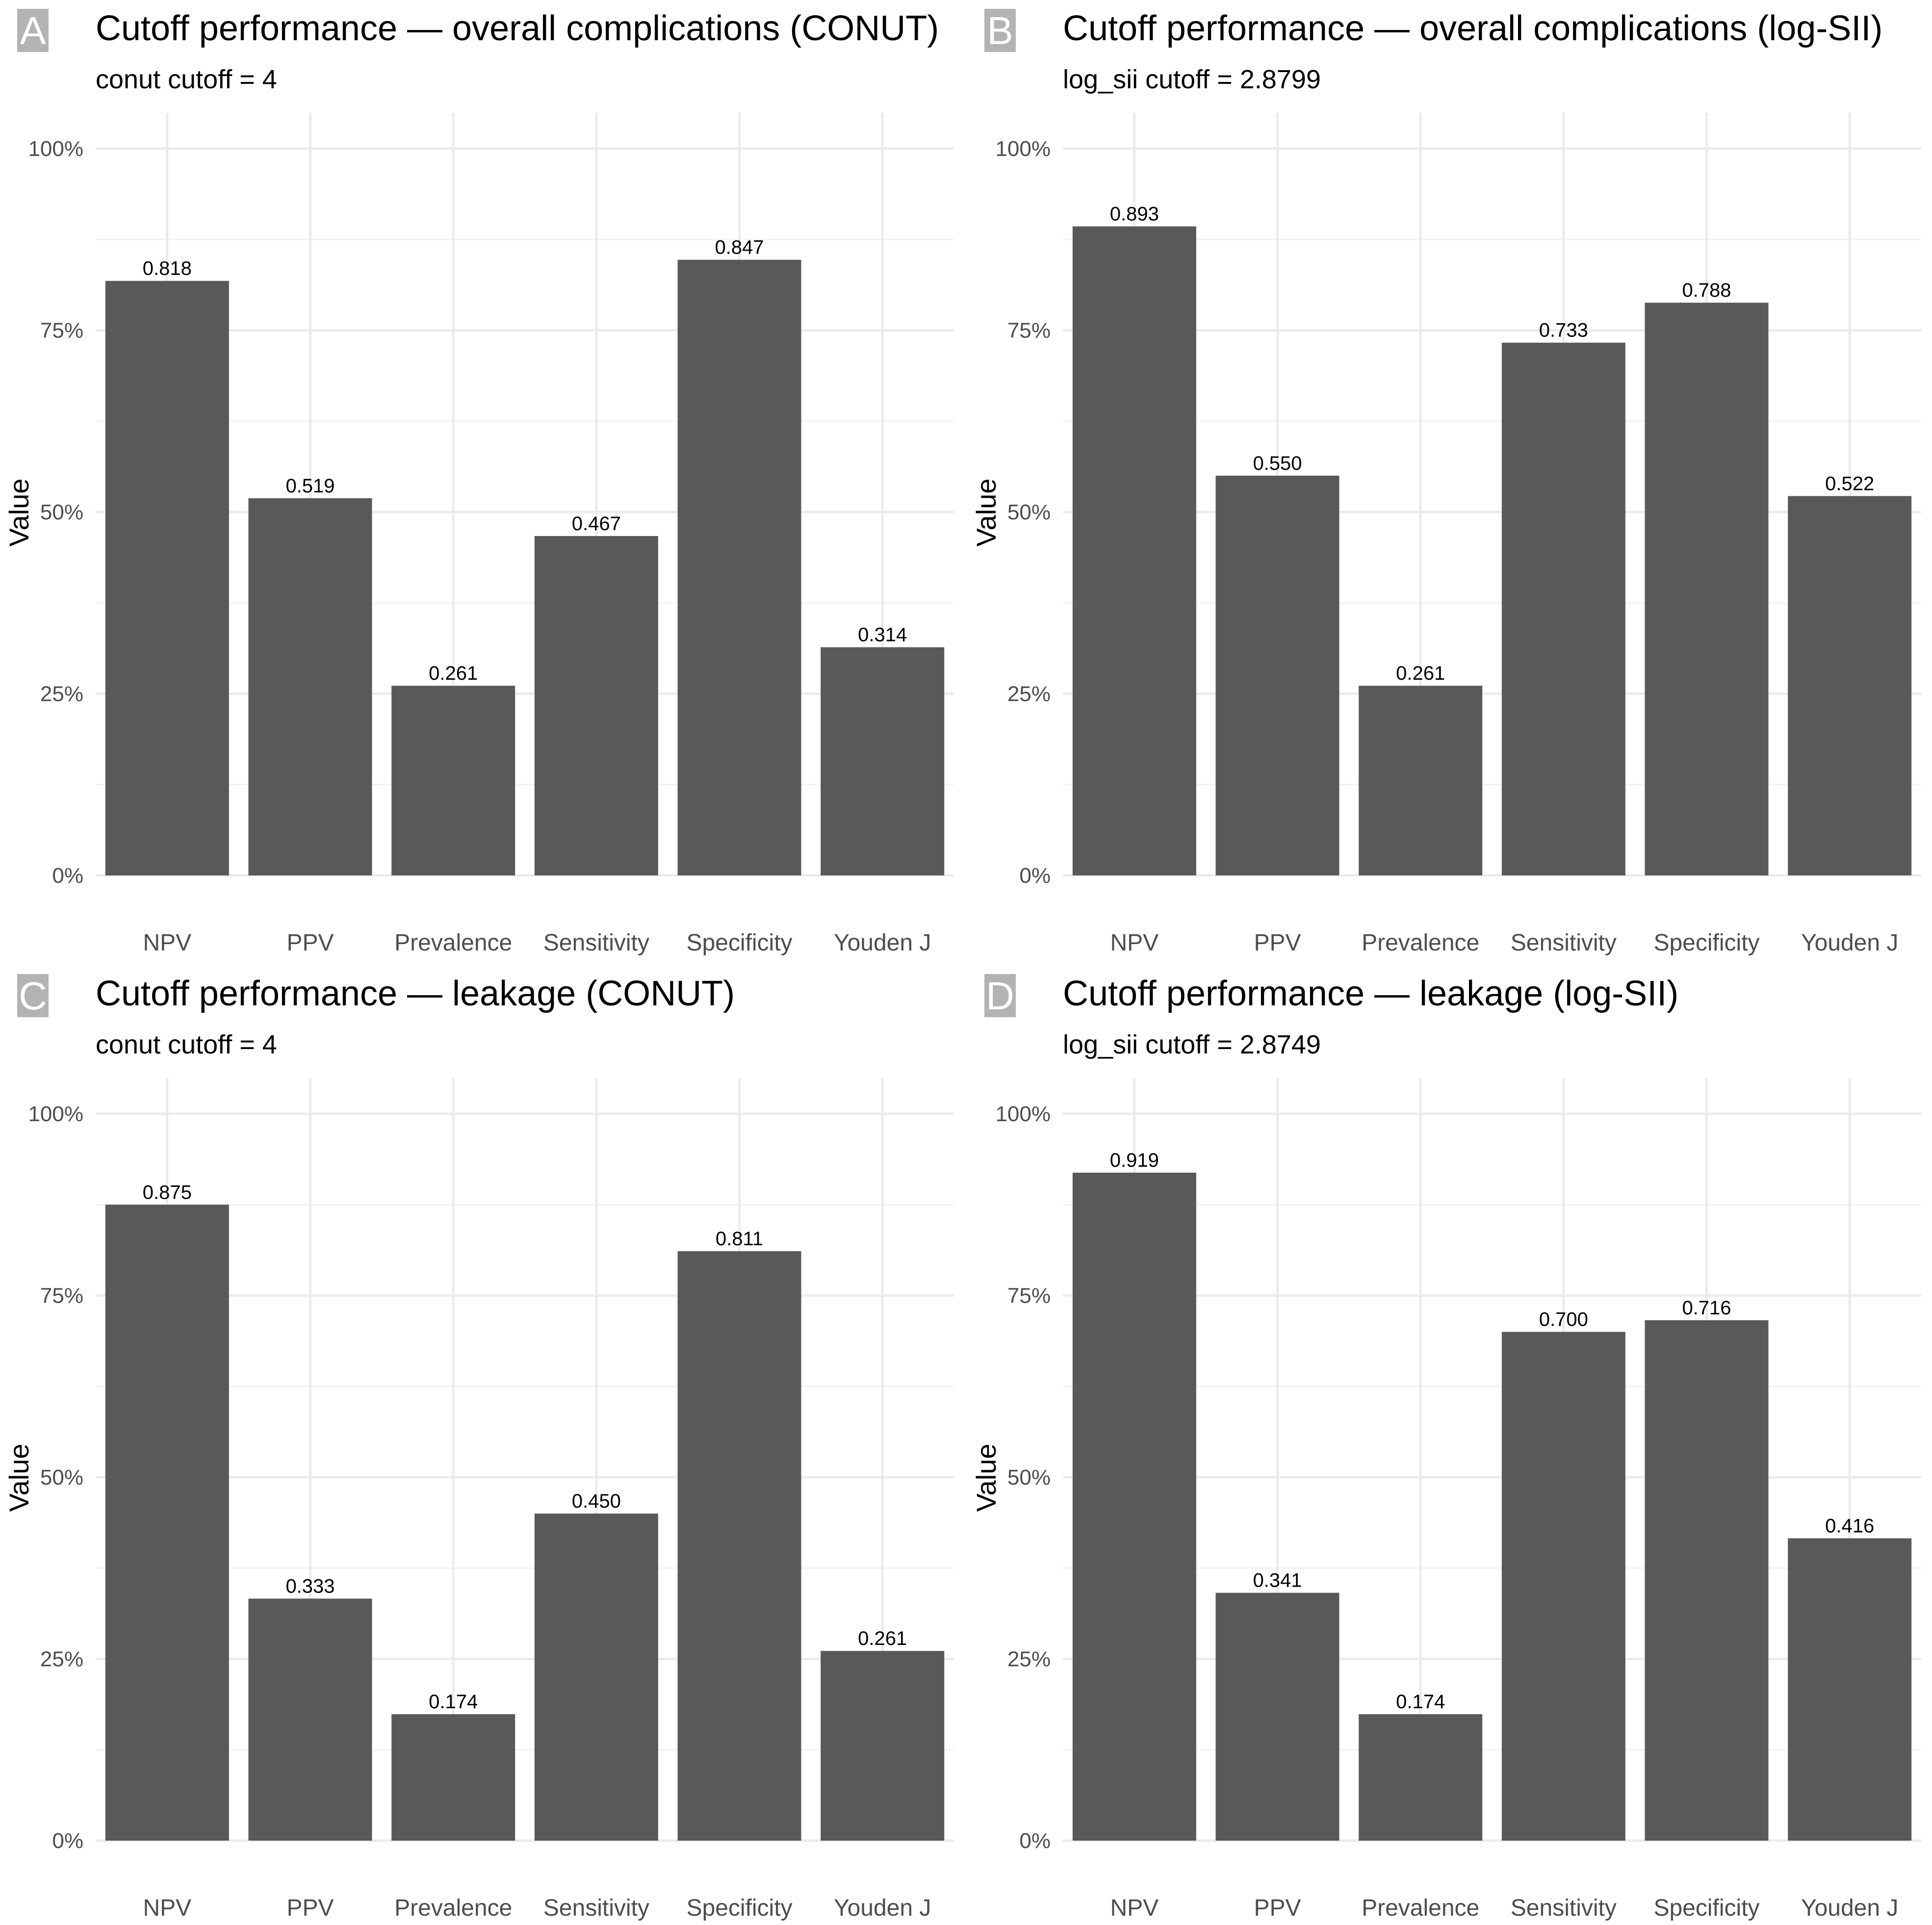  What do you see at coordinates (1192, 79) in the screenshot?
I see `chart-subtitle: log_sii cutoff = 2.8799` at bounding box center [1192, 79].